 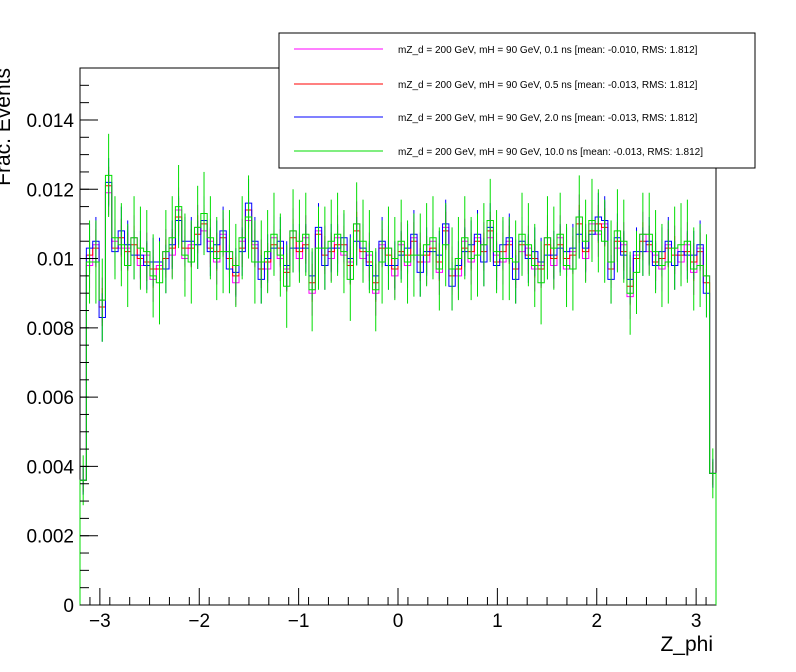 What do you see at coordinates (50, 537) in the screenshot?
I see `y-tick-label: 0.002` at bounding box center [50, 537].